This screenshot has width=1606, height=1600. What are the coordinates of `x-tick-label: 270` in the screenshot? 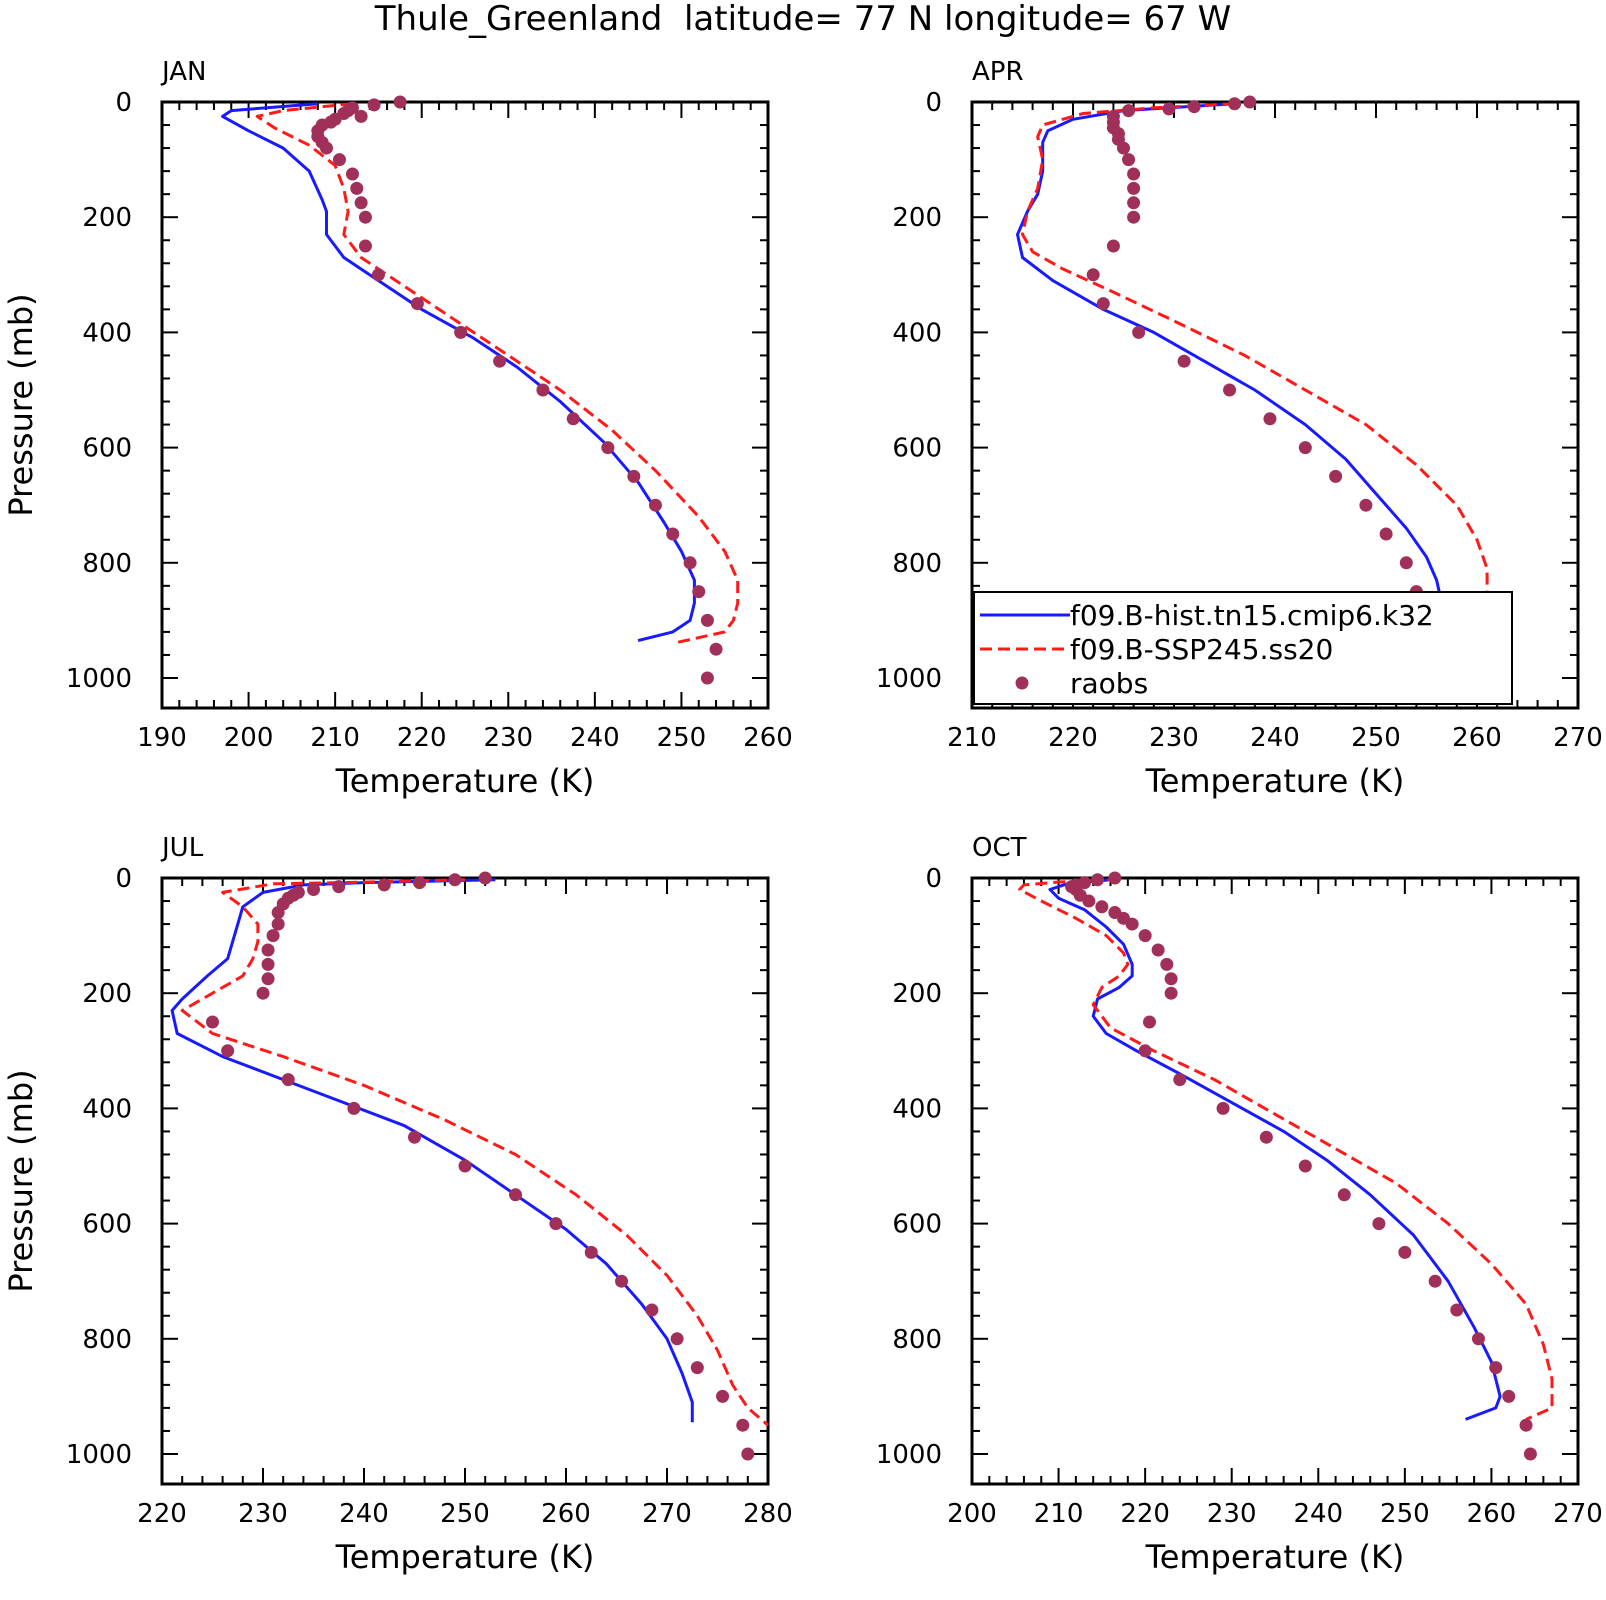 It's located at (1578, 1514).